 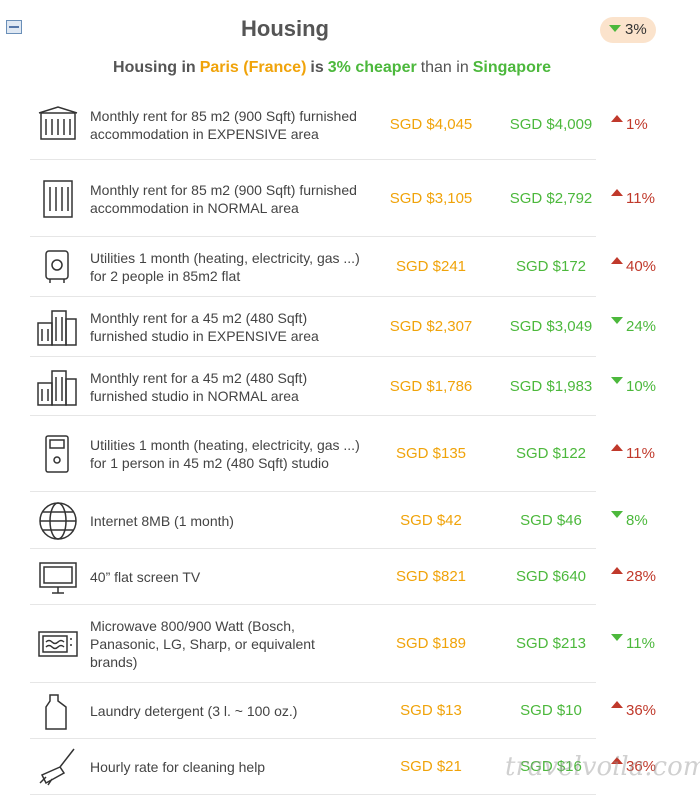 What do you see at coordinates (431, 766) in the screenshot?
I see `price-paris: SGD $21` at bounding box center [431, 766].